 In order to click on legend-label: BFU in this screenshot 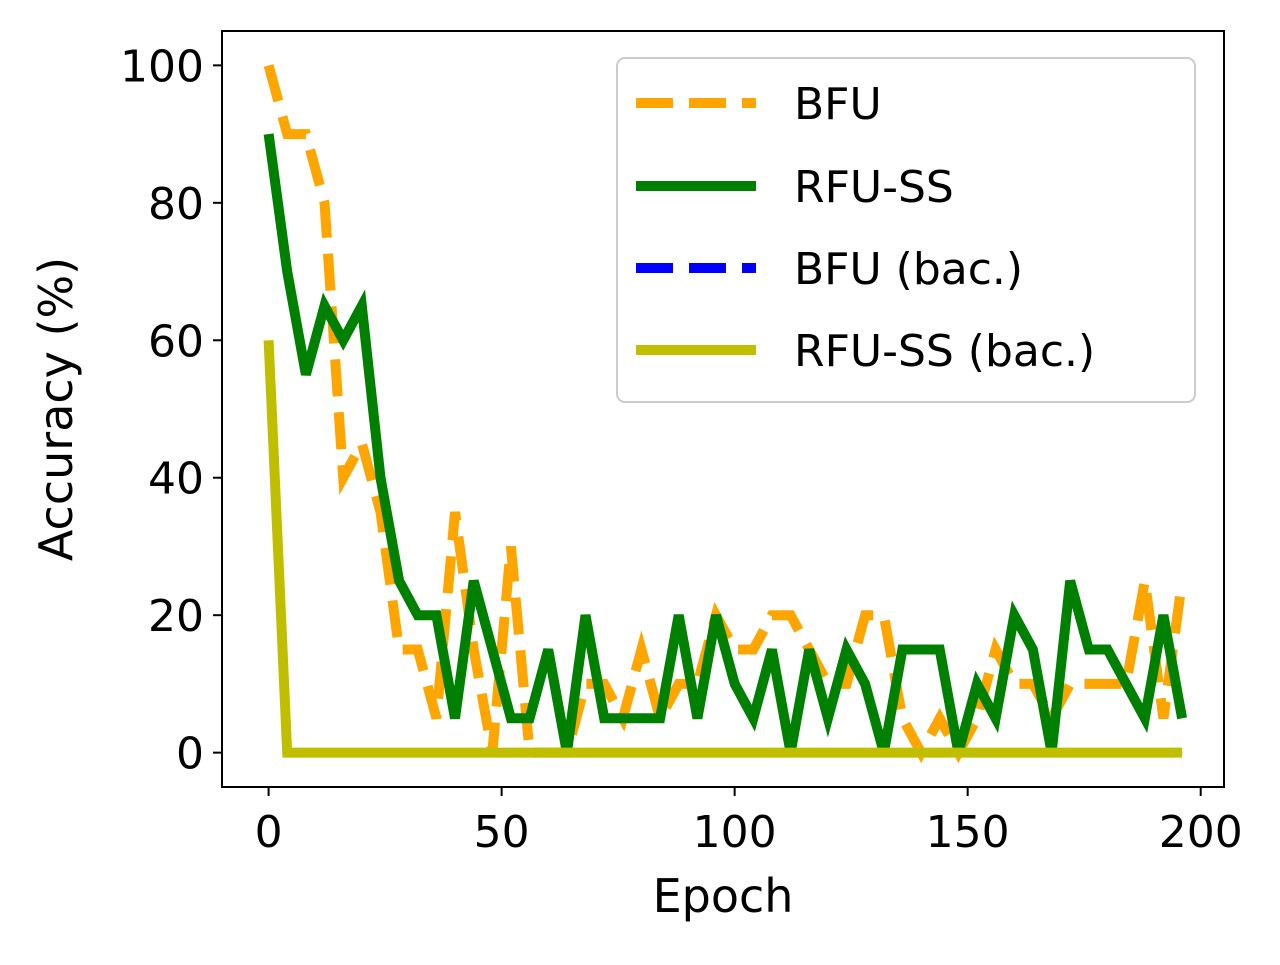, I will do `click(838, 104)`.